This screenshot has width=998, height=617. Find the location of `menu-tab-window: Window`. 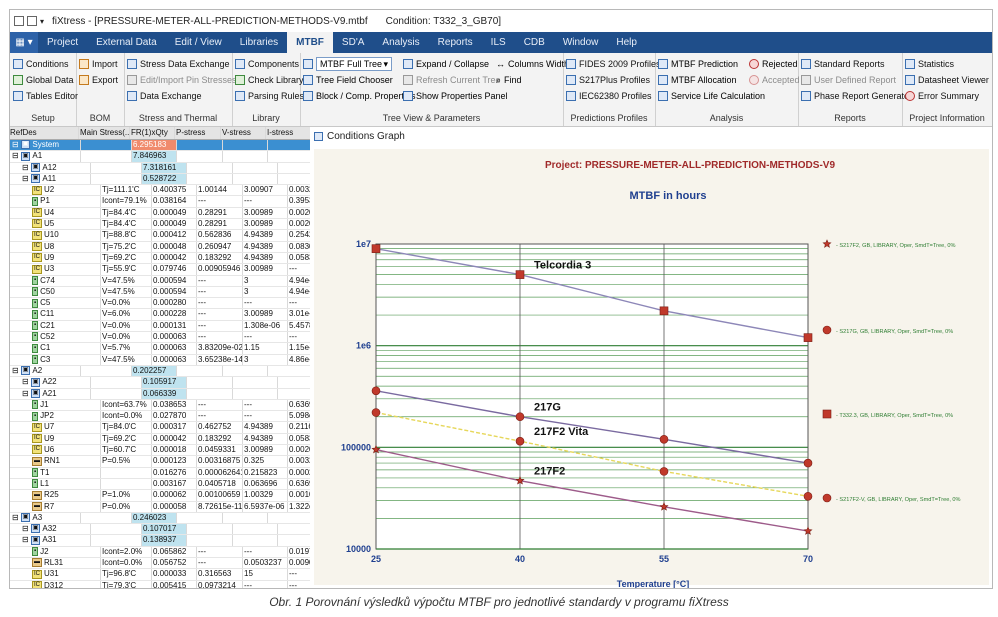

menu-tab-window: Window is located at coordinates (580, 42).